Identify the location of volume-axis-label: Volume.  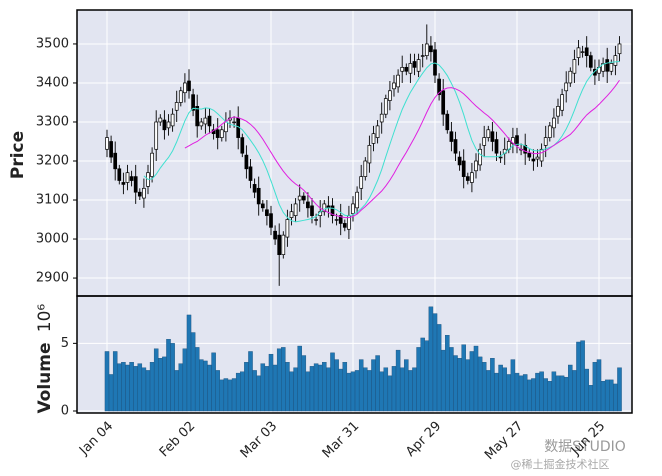
(45, 377).